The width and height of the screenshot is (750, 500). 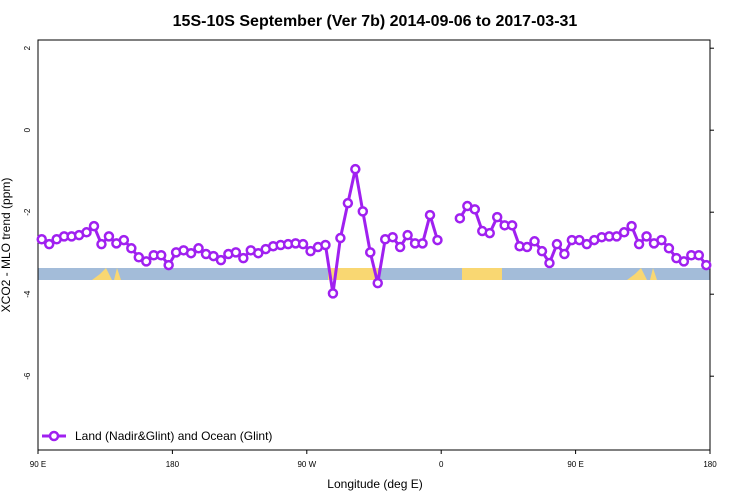 What do you see at coordinates (27, 129) in the screenshot?
I see `y-tick-label: 0` at bounding box center [27, 129].